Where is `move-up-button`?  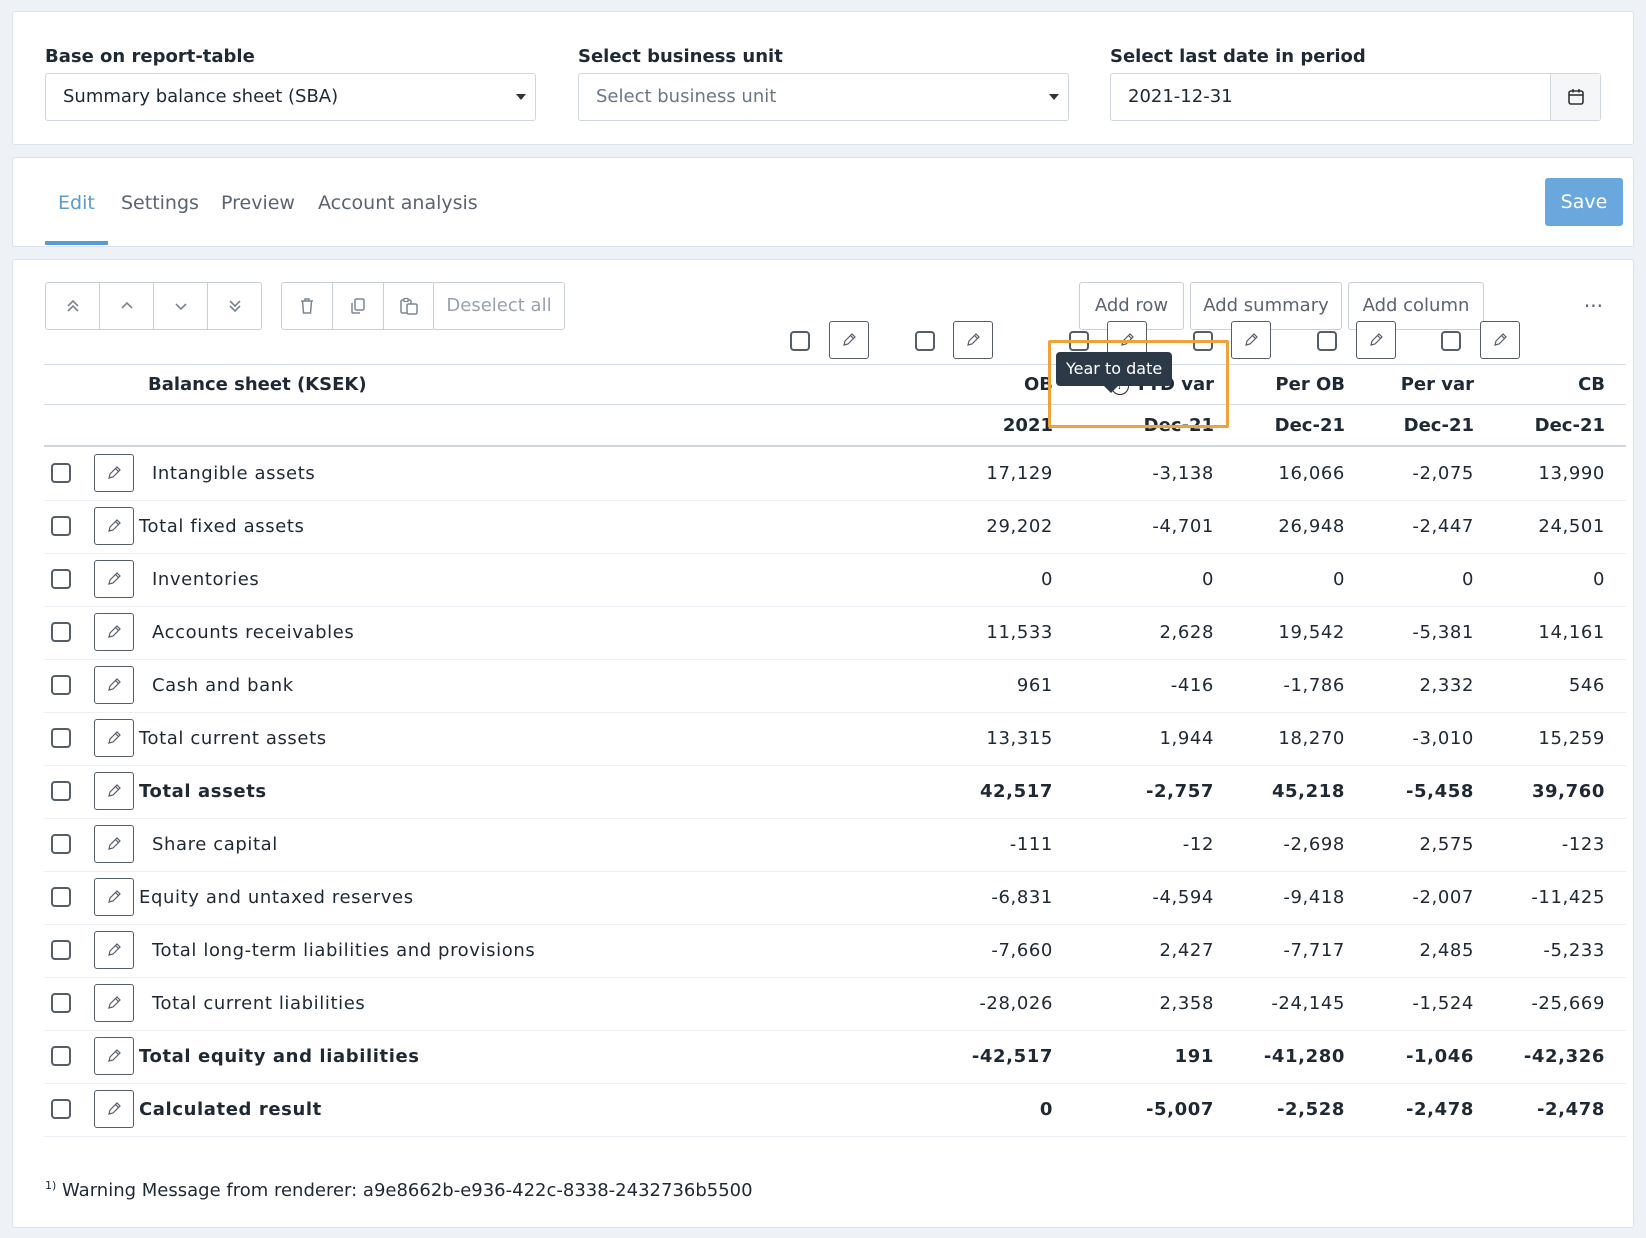
move-up-button is located at coordinates (126, 306).